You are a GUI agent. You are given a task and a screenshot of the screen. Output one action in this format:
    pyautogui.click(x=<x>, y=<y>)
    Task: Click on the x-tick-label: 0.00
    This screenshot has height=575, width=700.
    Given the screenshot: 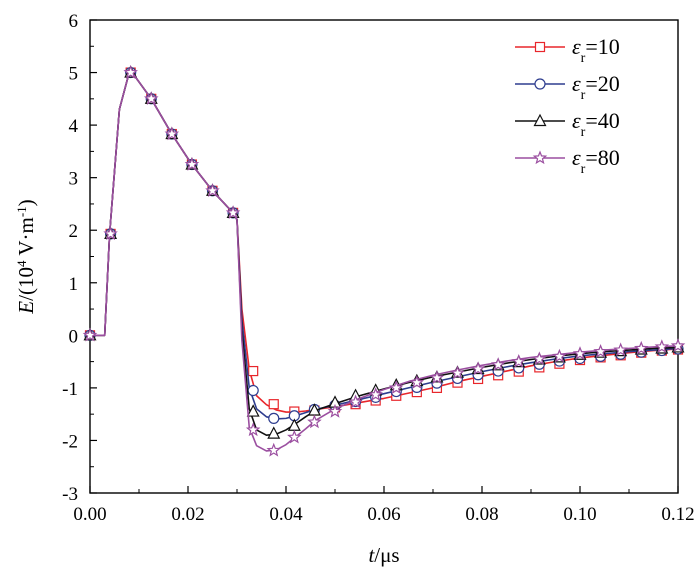 What is the action you would take?
    pyautogui.click(x=89, y=514)
    